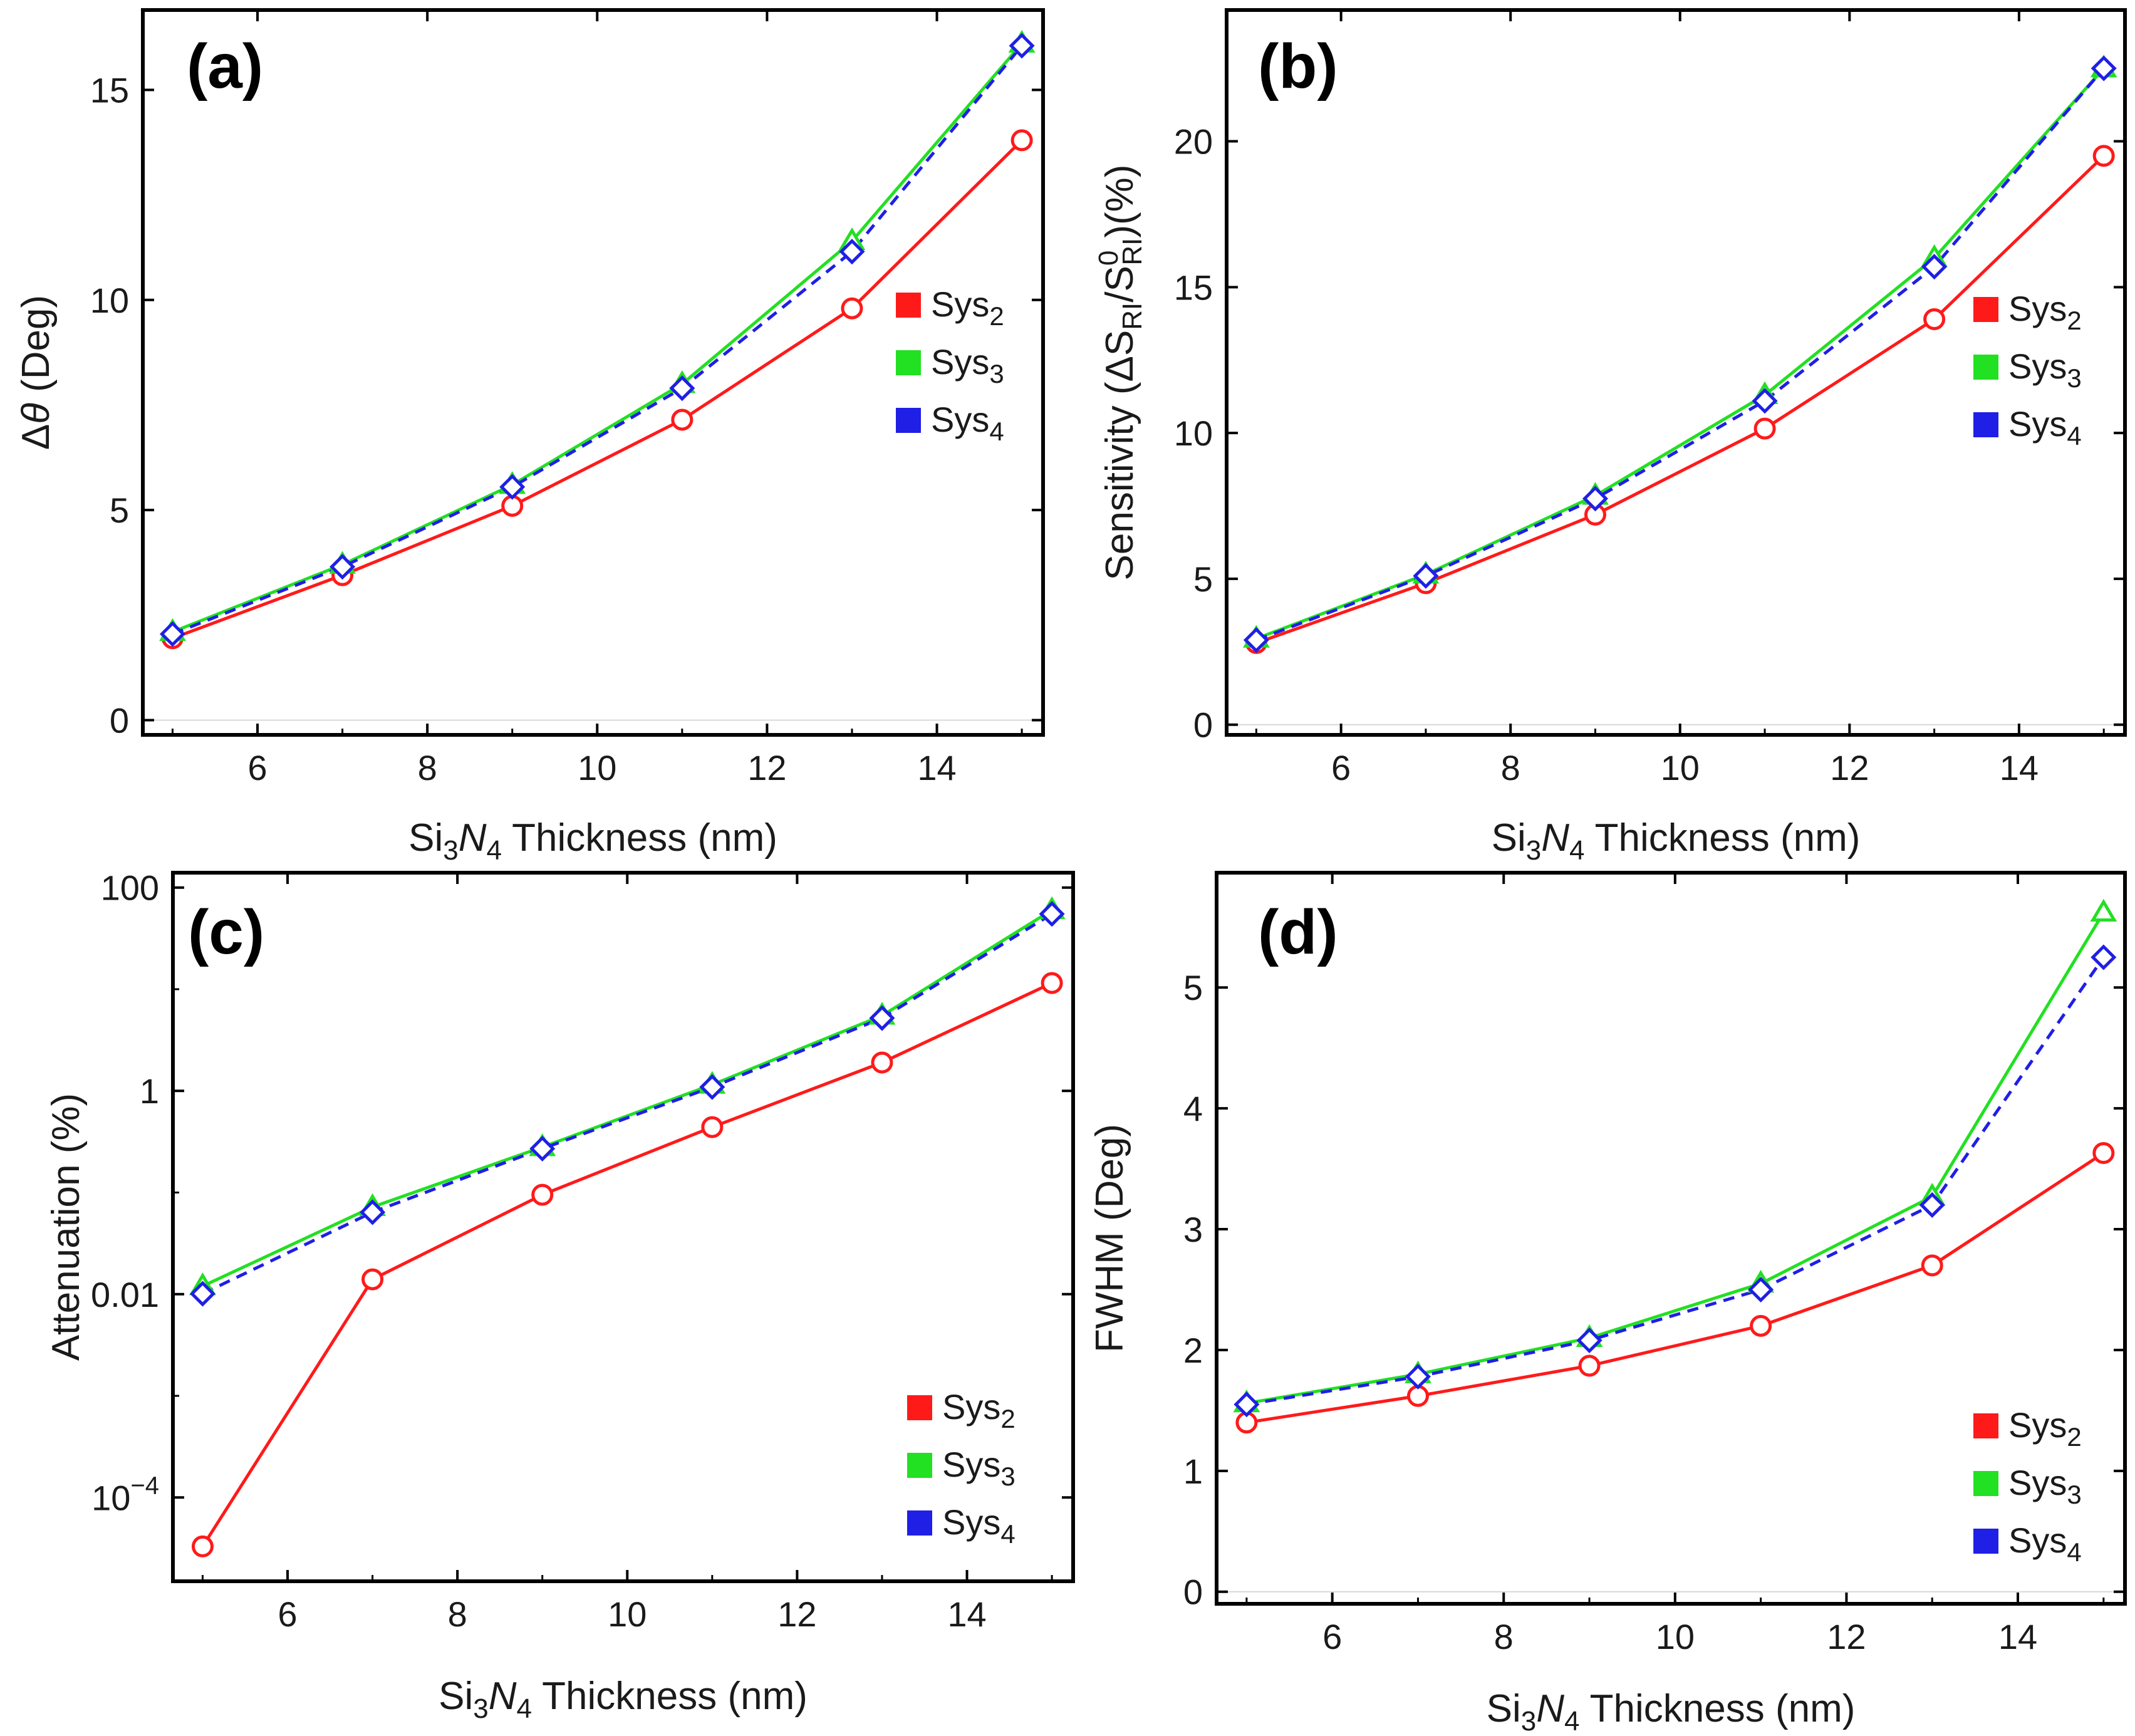 The height and width of the screenshot is (1736, 2135). What do you see at coordinates (1193, 1471) in the screenshot?
I see `y-tick-label: 1` at bounding box center [1193, 1471].